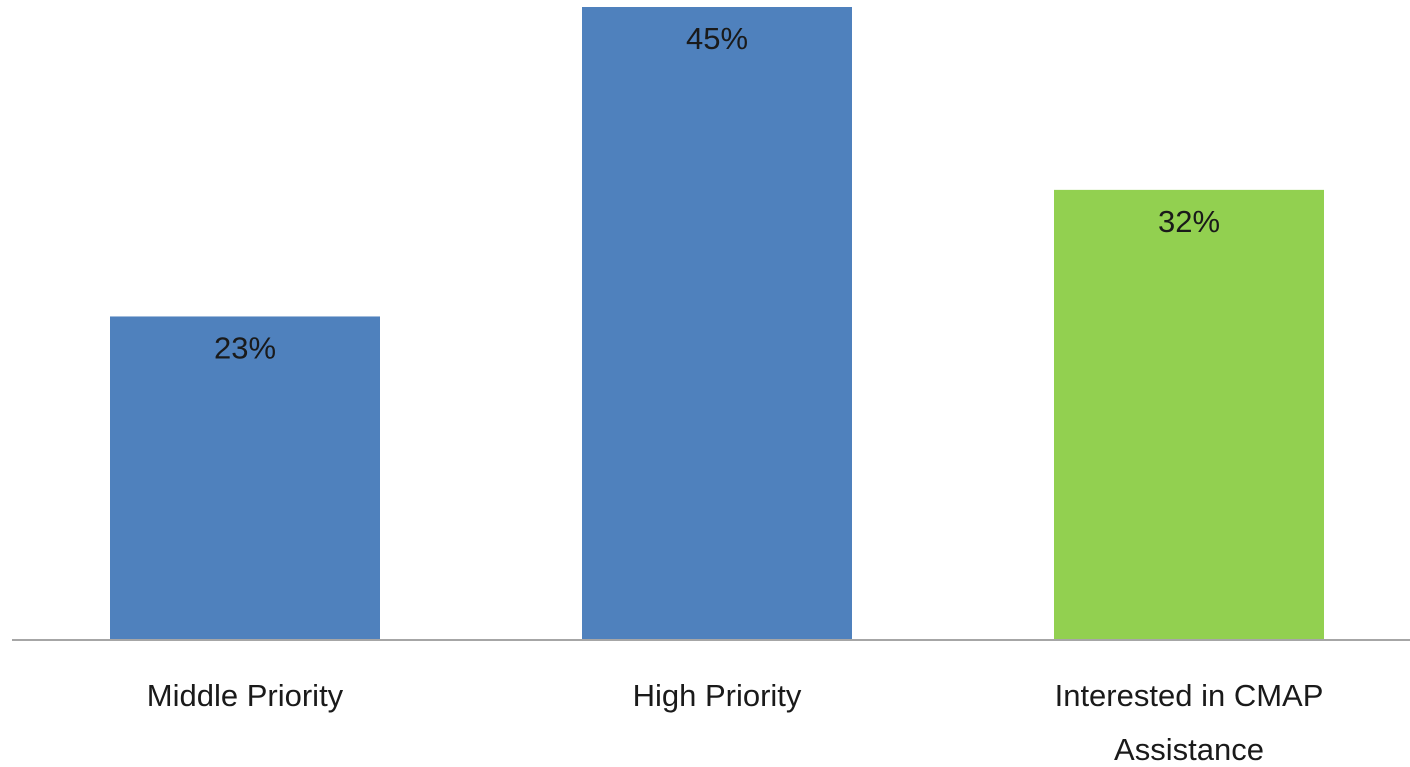 The height and width of the screenshot is (767, 1410). I want to click on category-label-1: High Priority, so click(717, 695).